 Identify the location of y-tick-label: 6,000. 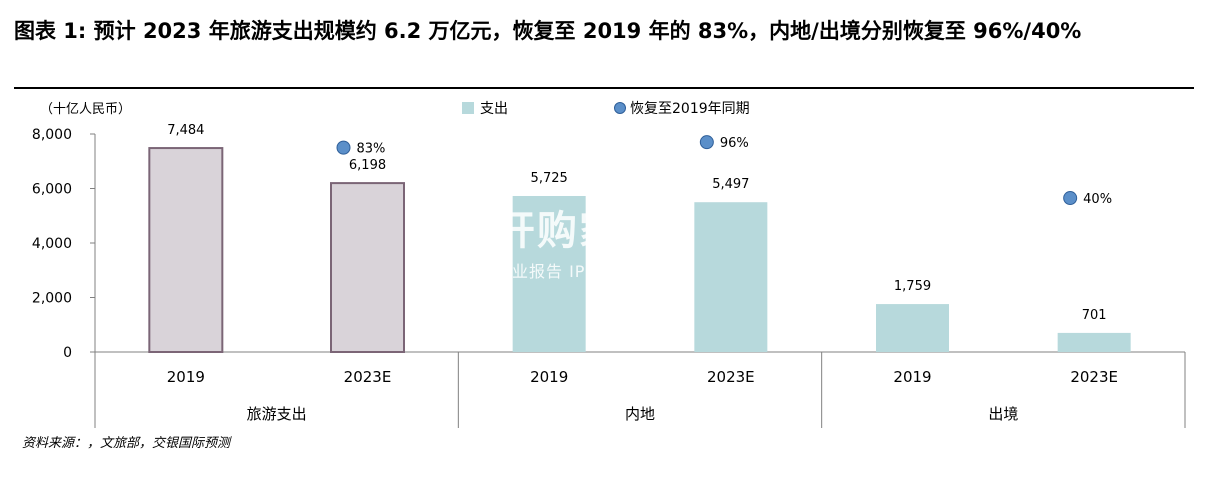
(52, 190).